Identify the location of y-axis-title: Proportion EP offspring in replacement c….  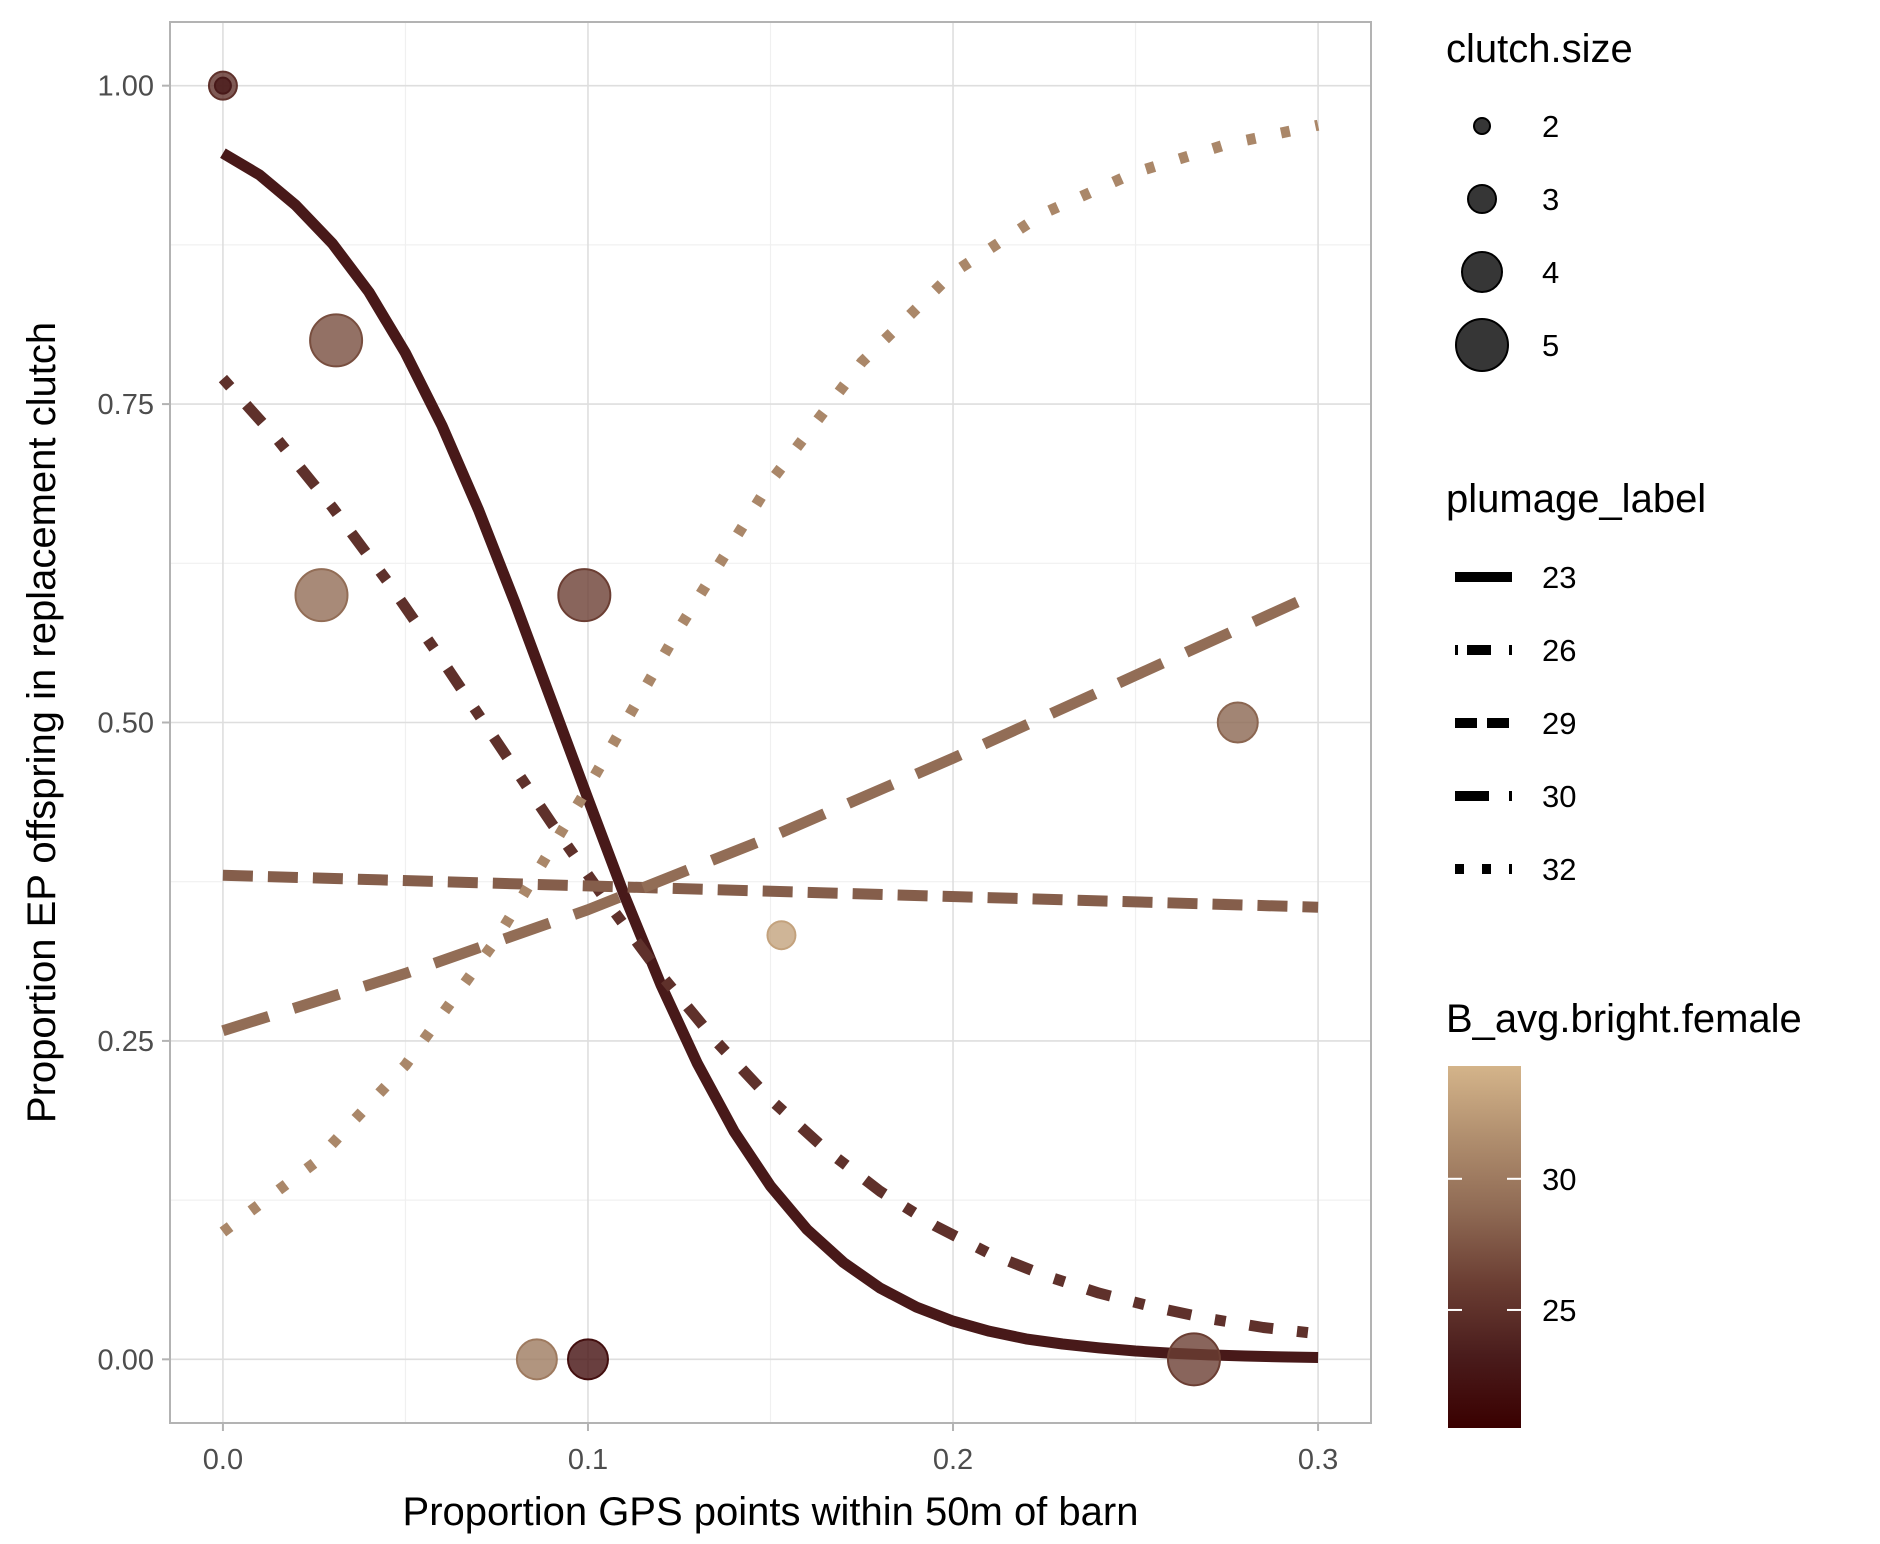
(42, 722).